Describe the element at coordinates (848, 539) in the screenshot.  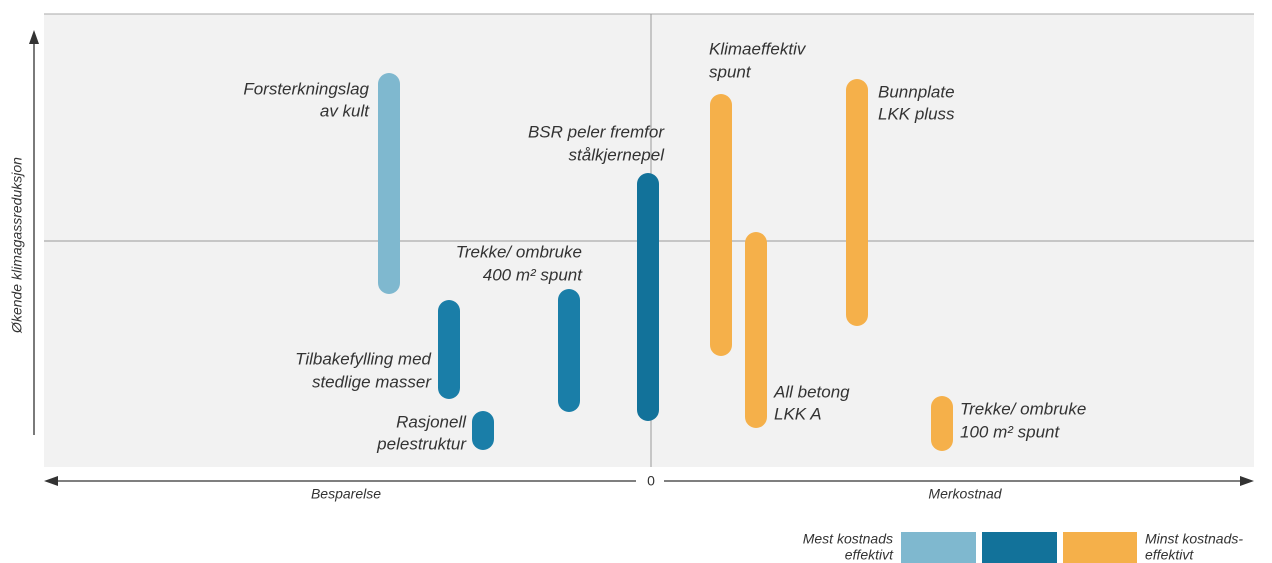
I see `legend-label: Mest kostnads` at that location.